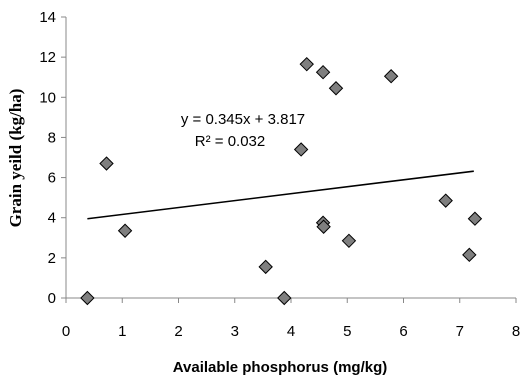 The height and width of the screenshot is (385, 522). Describe the element at coordinates (122, 331) in the screenshot. I see `x-tick-label: 1` at that location.